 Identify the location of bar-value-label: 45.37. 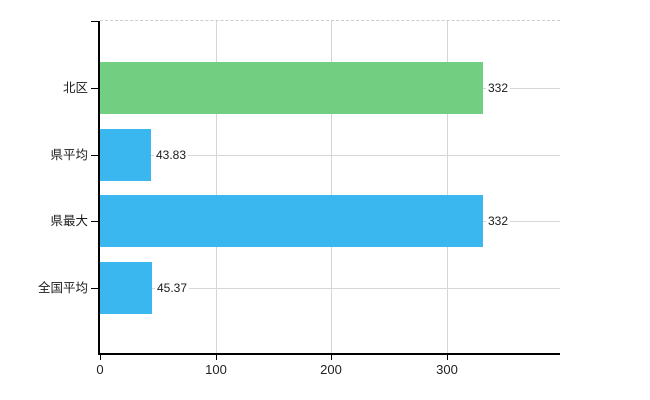
(172, 288).